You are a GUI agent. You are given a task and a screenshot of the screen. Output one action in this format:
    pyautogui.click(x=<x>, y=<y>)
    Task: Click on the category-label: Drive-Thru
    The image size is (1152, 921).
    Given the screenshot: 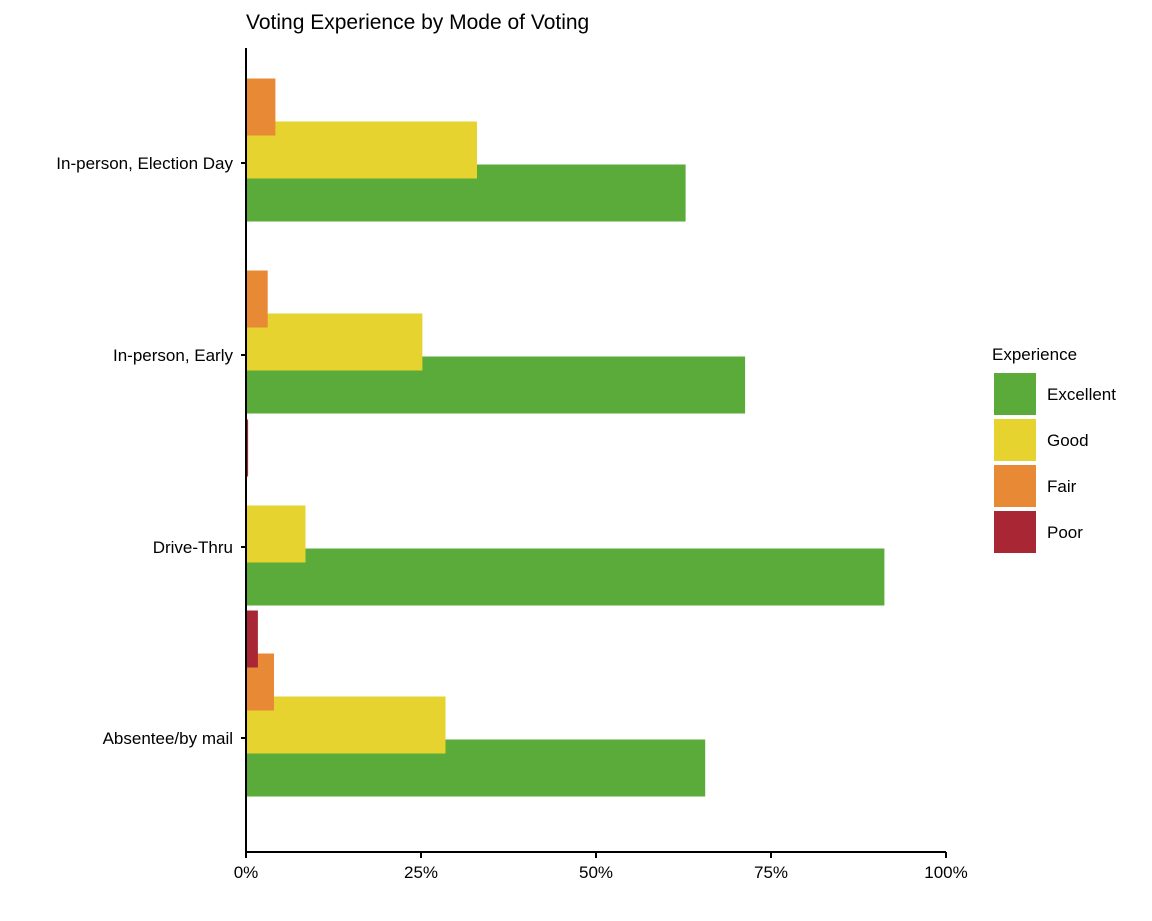 What is the action you would take?
    pyautogui.click(x=193, y=547)
    